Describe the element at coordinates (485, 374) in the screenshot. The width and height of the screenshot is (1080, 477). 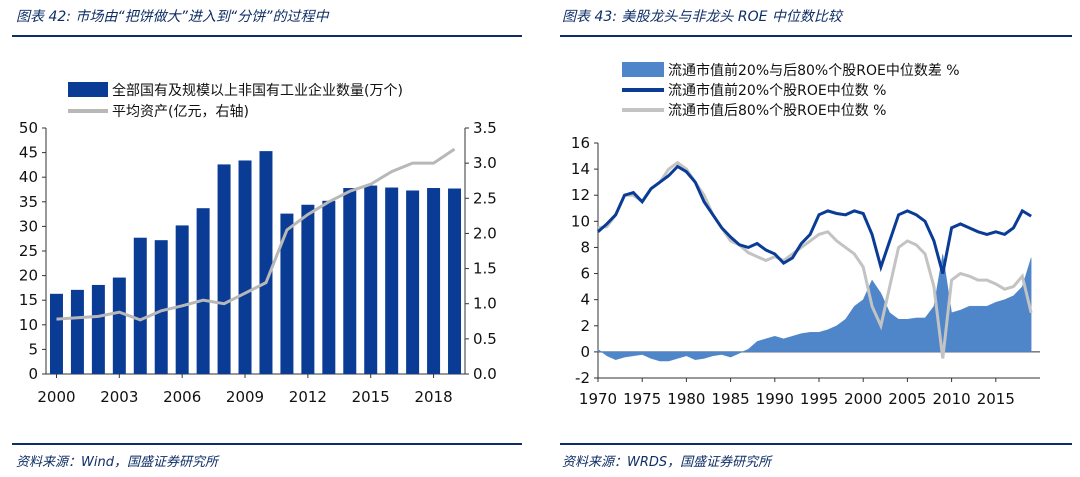
I see `right-y-tick-label: 0.0` at that location.